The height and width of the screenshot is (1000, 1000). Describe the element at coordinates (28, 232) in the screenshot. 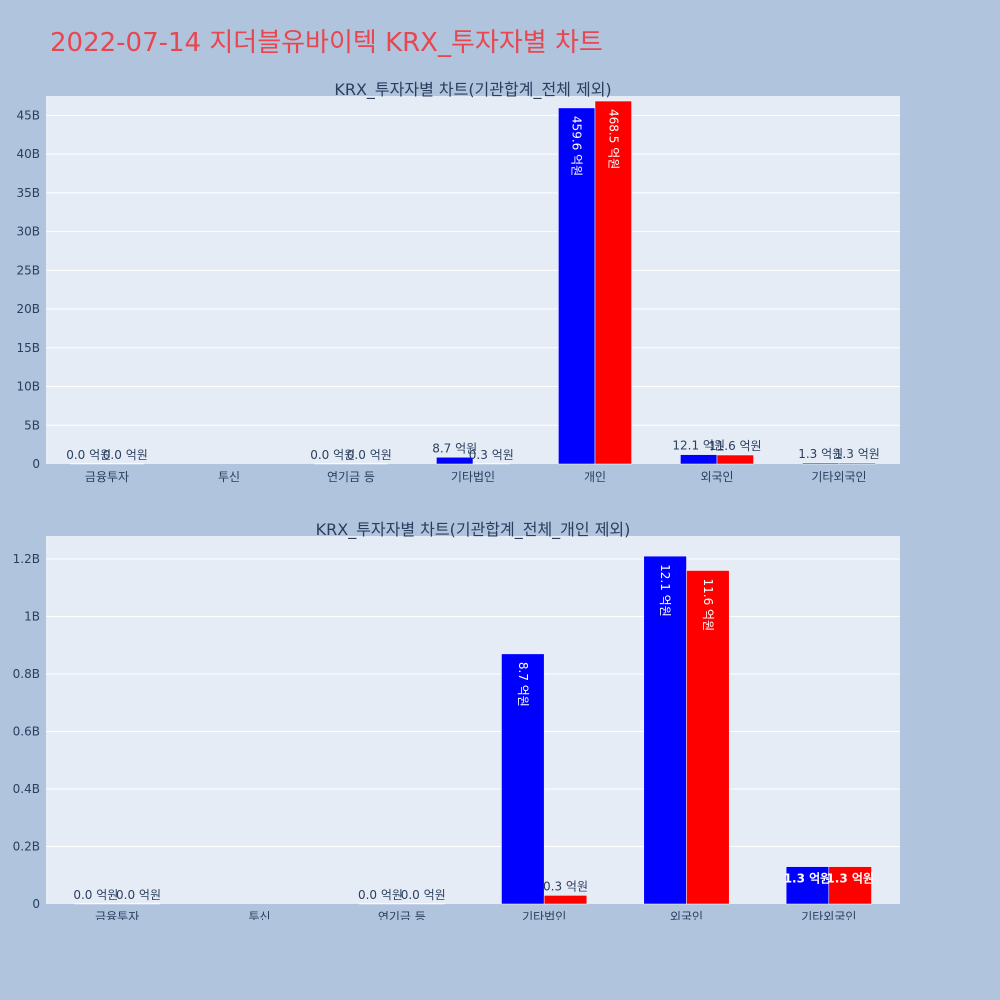

I see `y-tick-label: 30B` at that location.